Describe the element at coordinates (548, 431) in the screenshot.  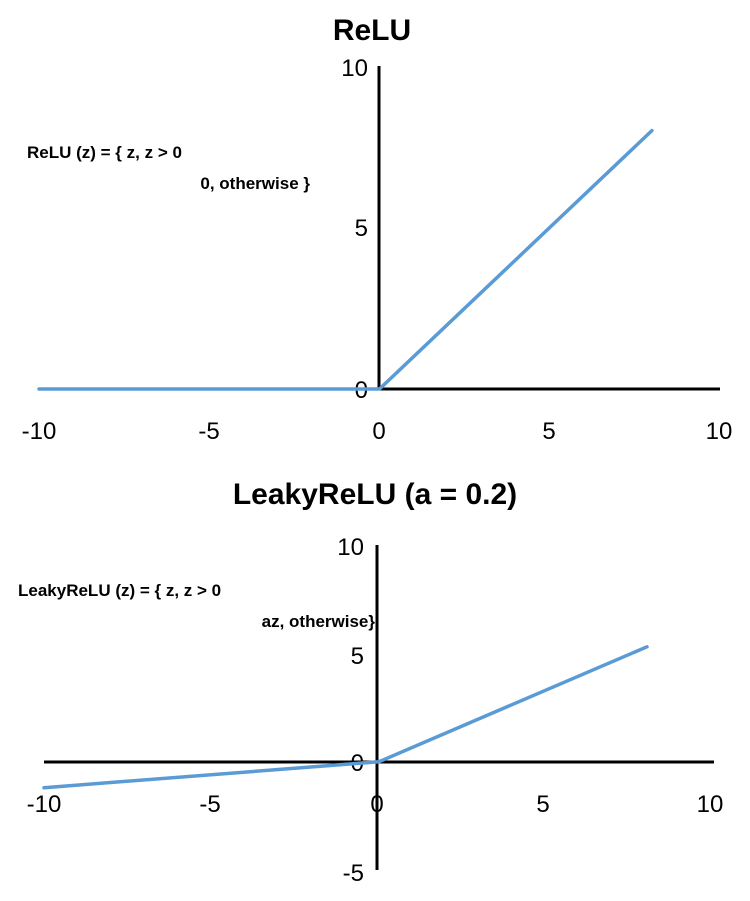
I see `relu-x-tick-label: 5` at that location.